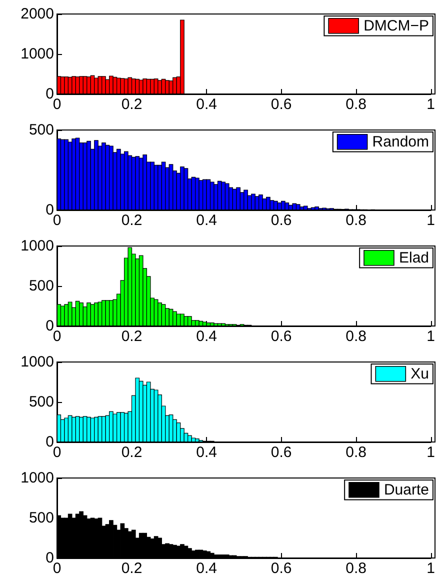 Image resolution: width=438 pixels, height=583 pixels. What do you see at coordinates (407, 489) in the screenshot?
I see `legend-label: Duarte` at bounding box center [407, 489].